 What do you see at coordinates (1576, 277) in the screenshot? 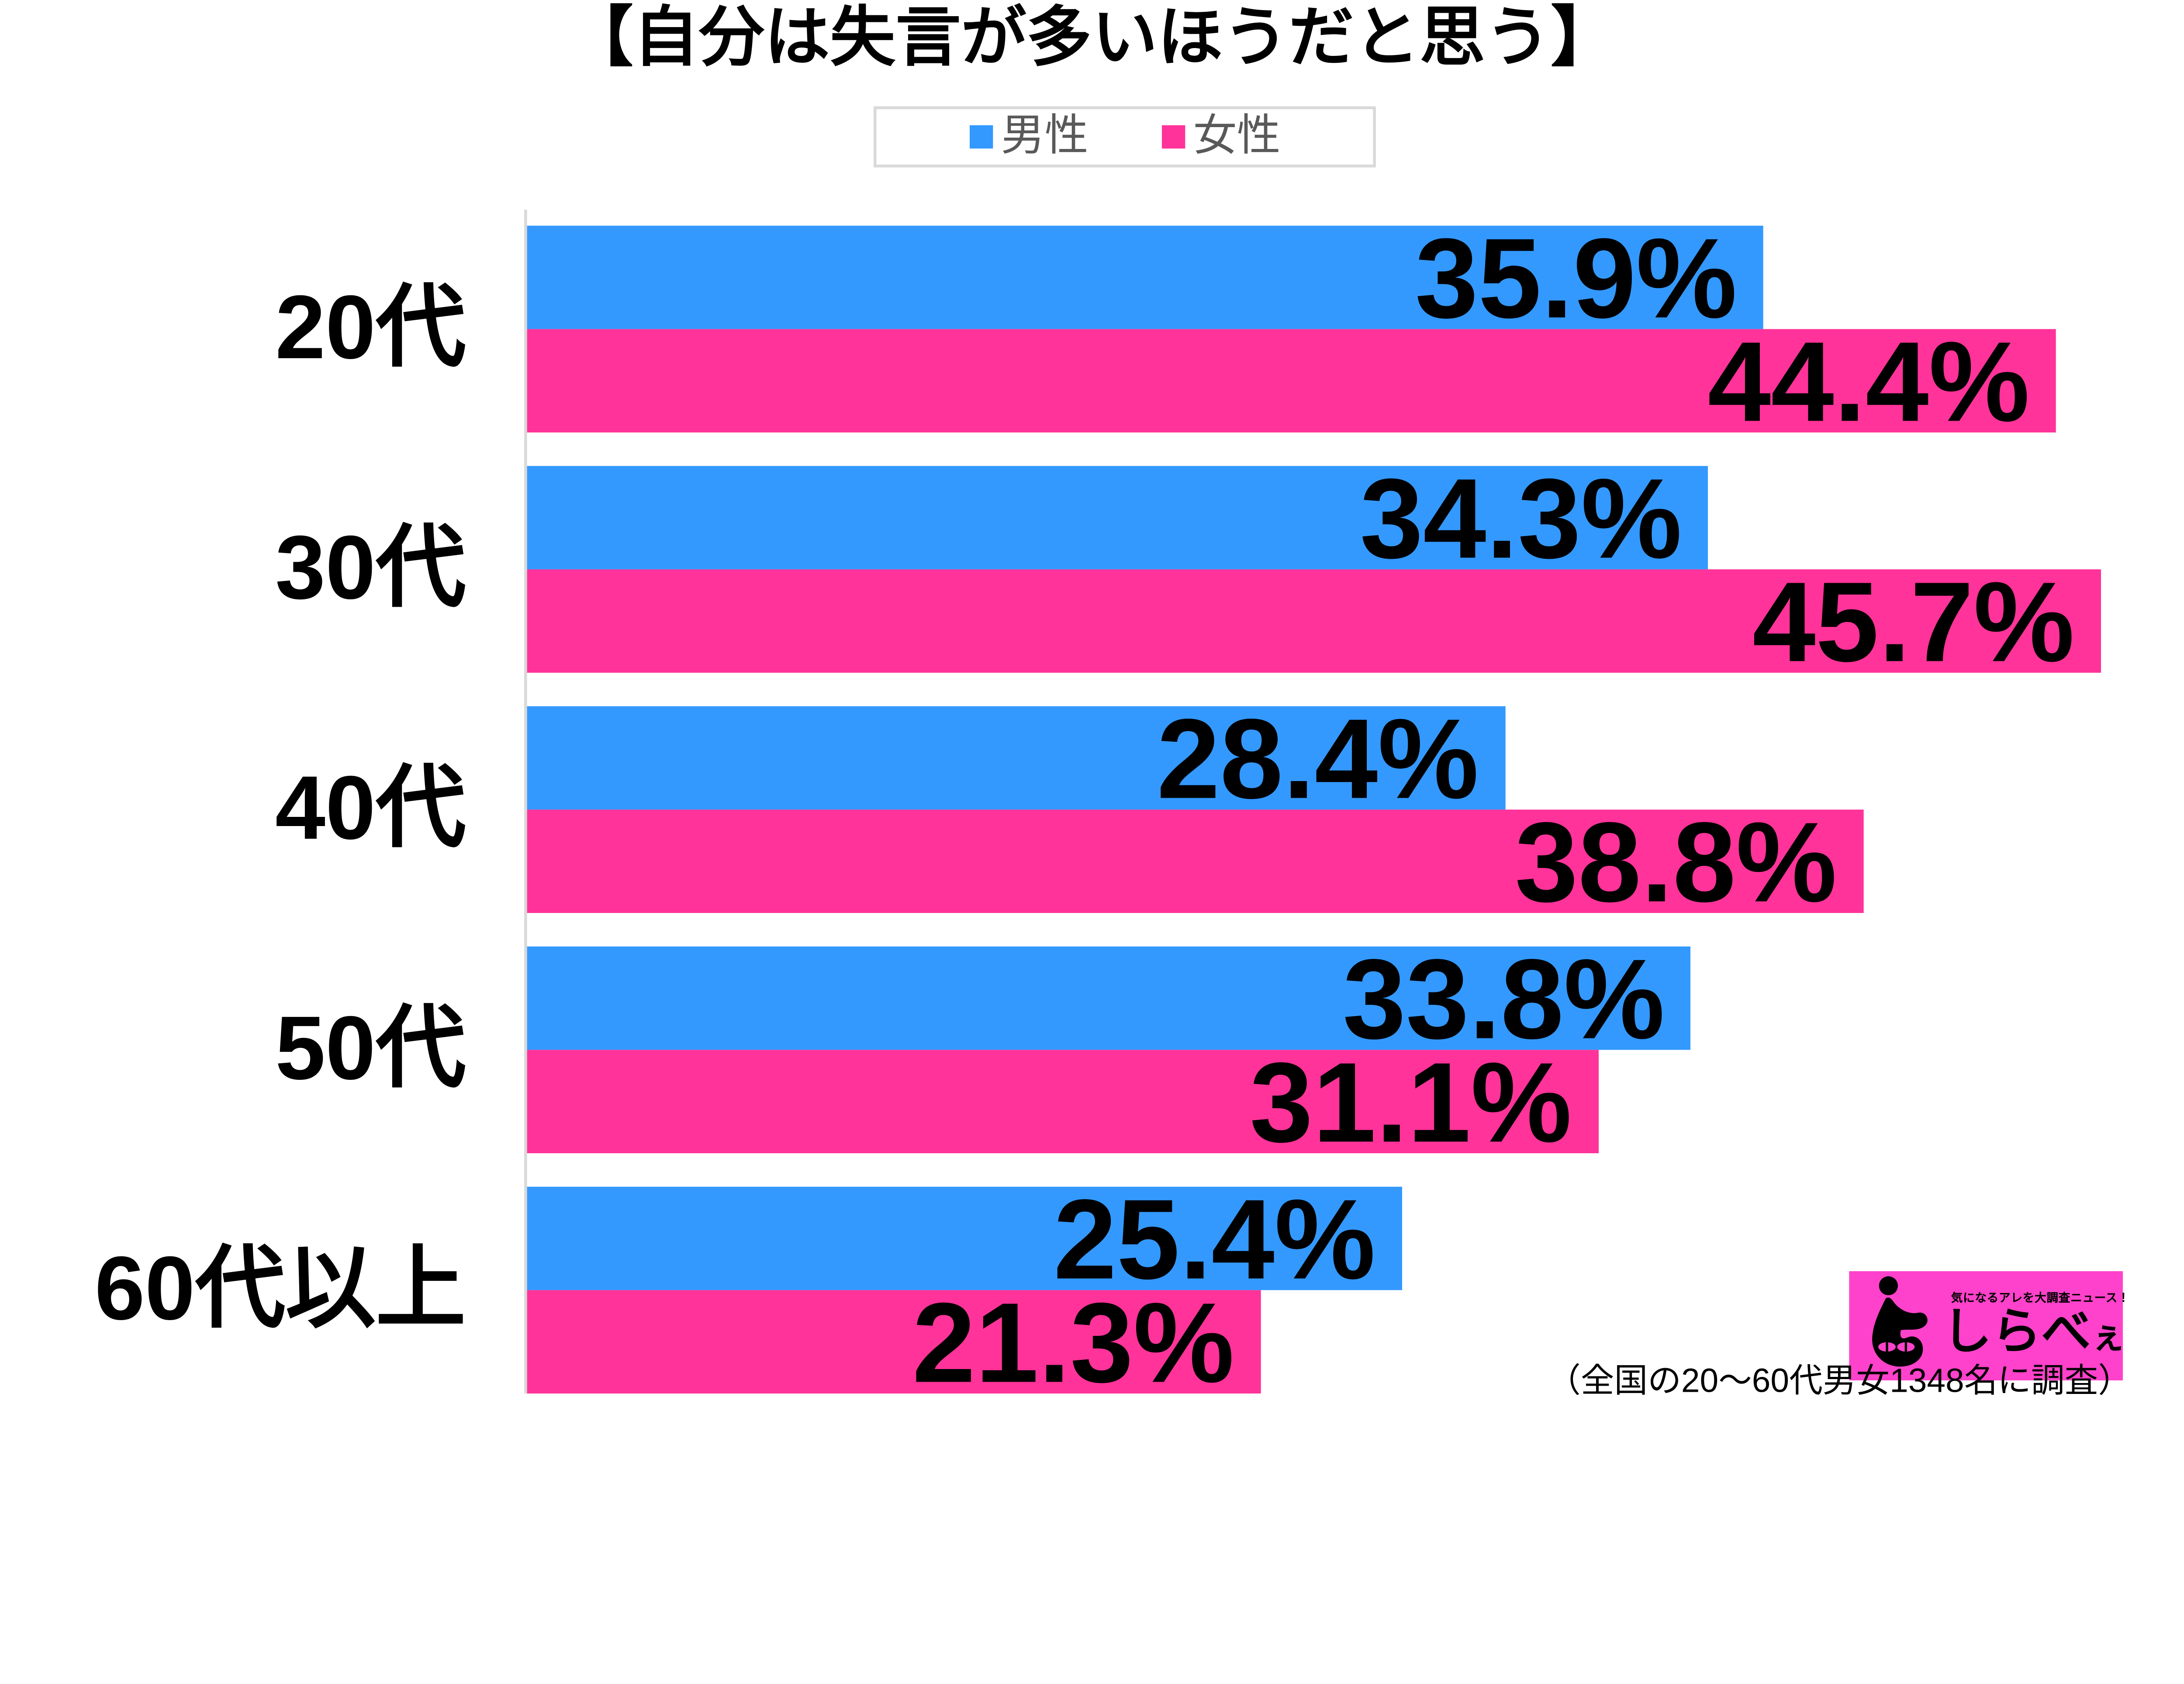
I see `bar-value-label: 35.9%` at bounding box center [1576, 277].